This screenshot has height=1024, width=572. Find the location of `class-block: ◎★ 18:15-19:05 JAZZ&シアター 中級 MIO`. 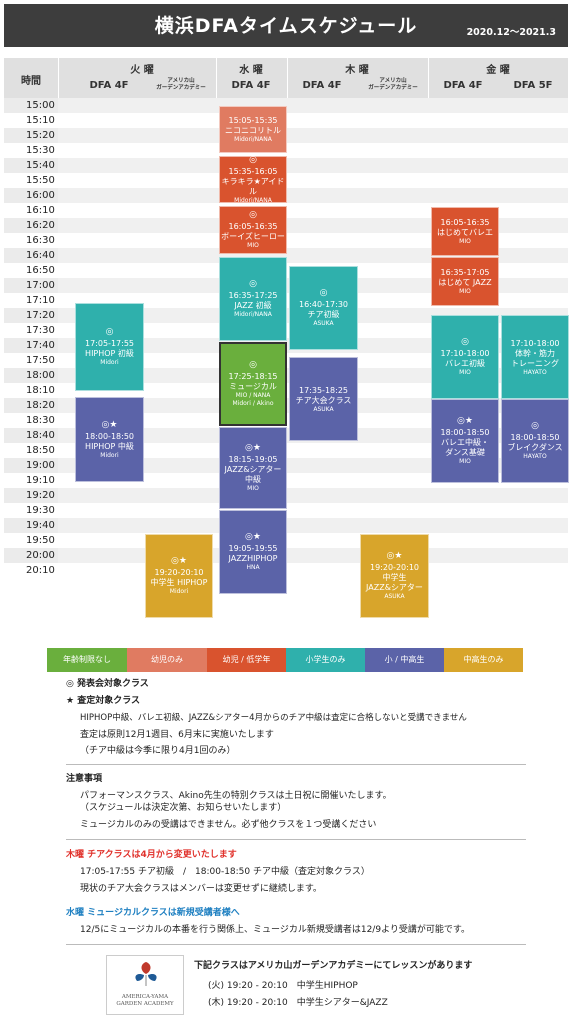

class-block: ◎★ 18:15-19:05 JAZZ&シアター 中級 MIO is located at coordinates (253, 468).